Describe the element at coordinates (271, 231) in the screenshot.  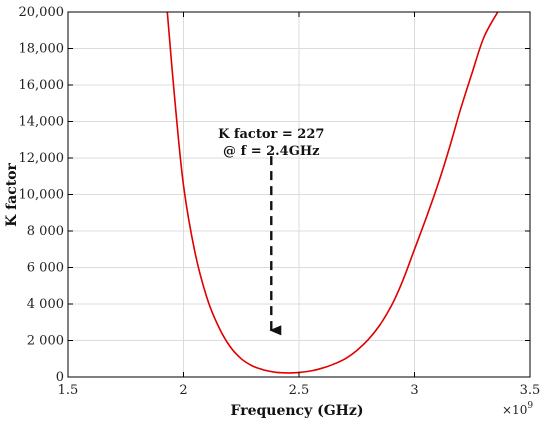
I see `annotation: K factor = 227 @ f = 2.4GHz` at that location.